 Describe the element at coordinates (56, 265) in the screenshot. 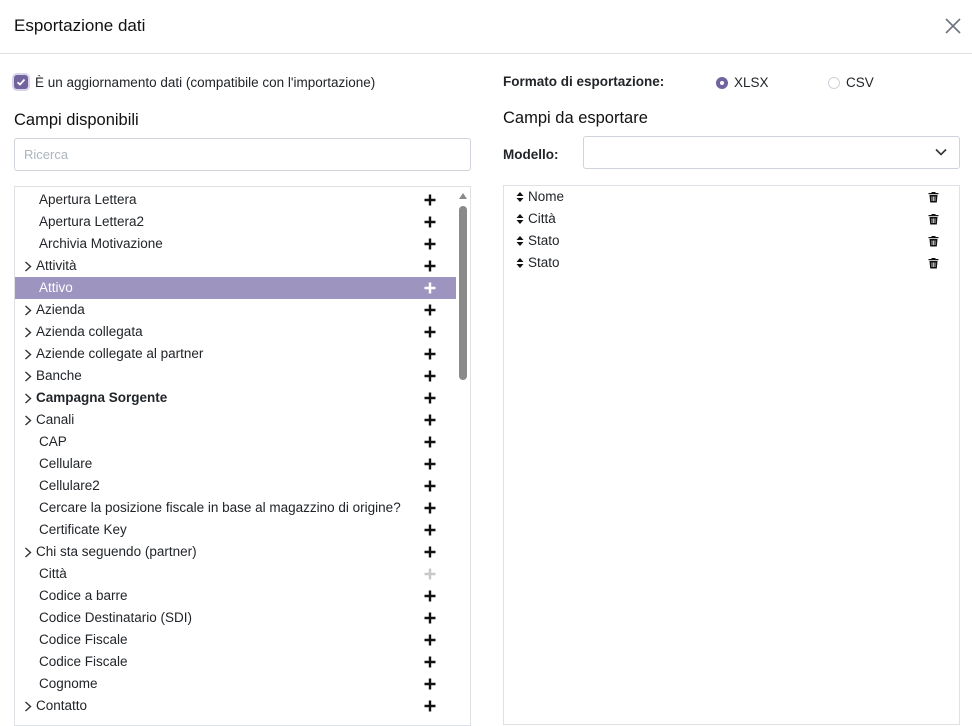

I see `field-label: Attività` at that location.